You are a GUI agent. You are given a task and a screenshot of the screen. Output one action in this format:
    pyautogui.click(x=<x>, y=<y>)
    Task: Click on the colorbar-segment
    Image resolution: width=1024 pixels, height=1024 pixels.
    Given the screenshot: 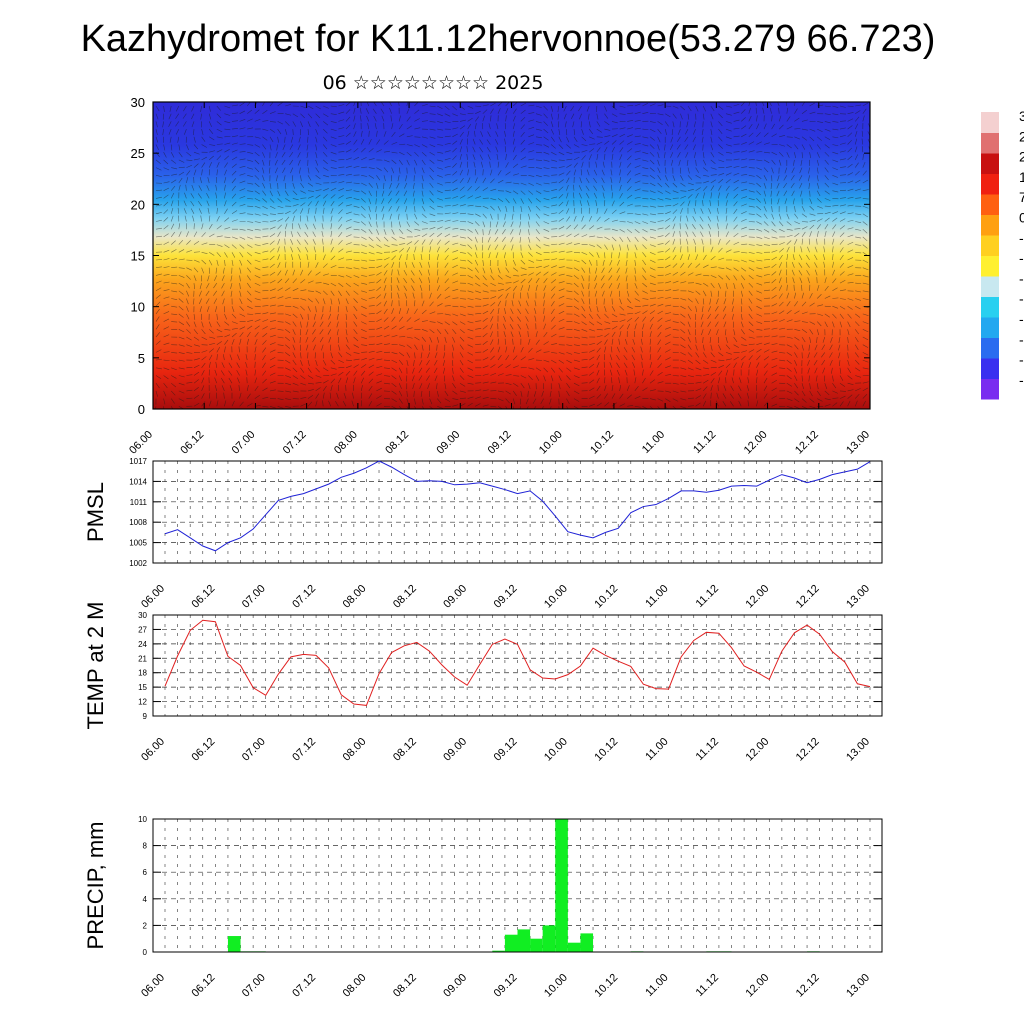 What is the action you would take?
    pyautogui.click(x=990, y=286)
    